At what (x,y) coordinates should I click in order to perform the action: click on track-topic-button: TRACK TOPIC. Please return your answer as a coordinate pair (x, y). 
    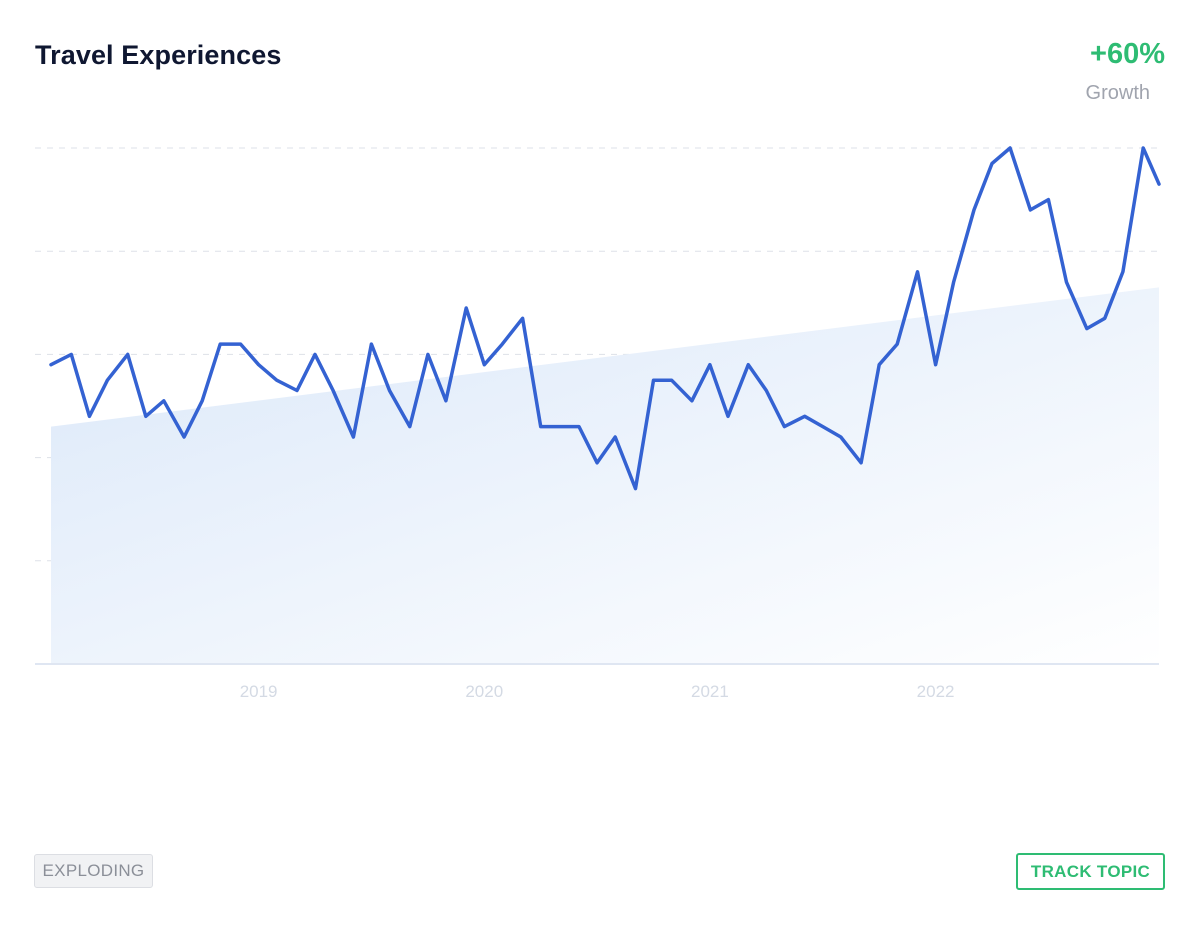
    Looking at the image, I should click on (1090, 871).